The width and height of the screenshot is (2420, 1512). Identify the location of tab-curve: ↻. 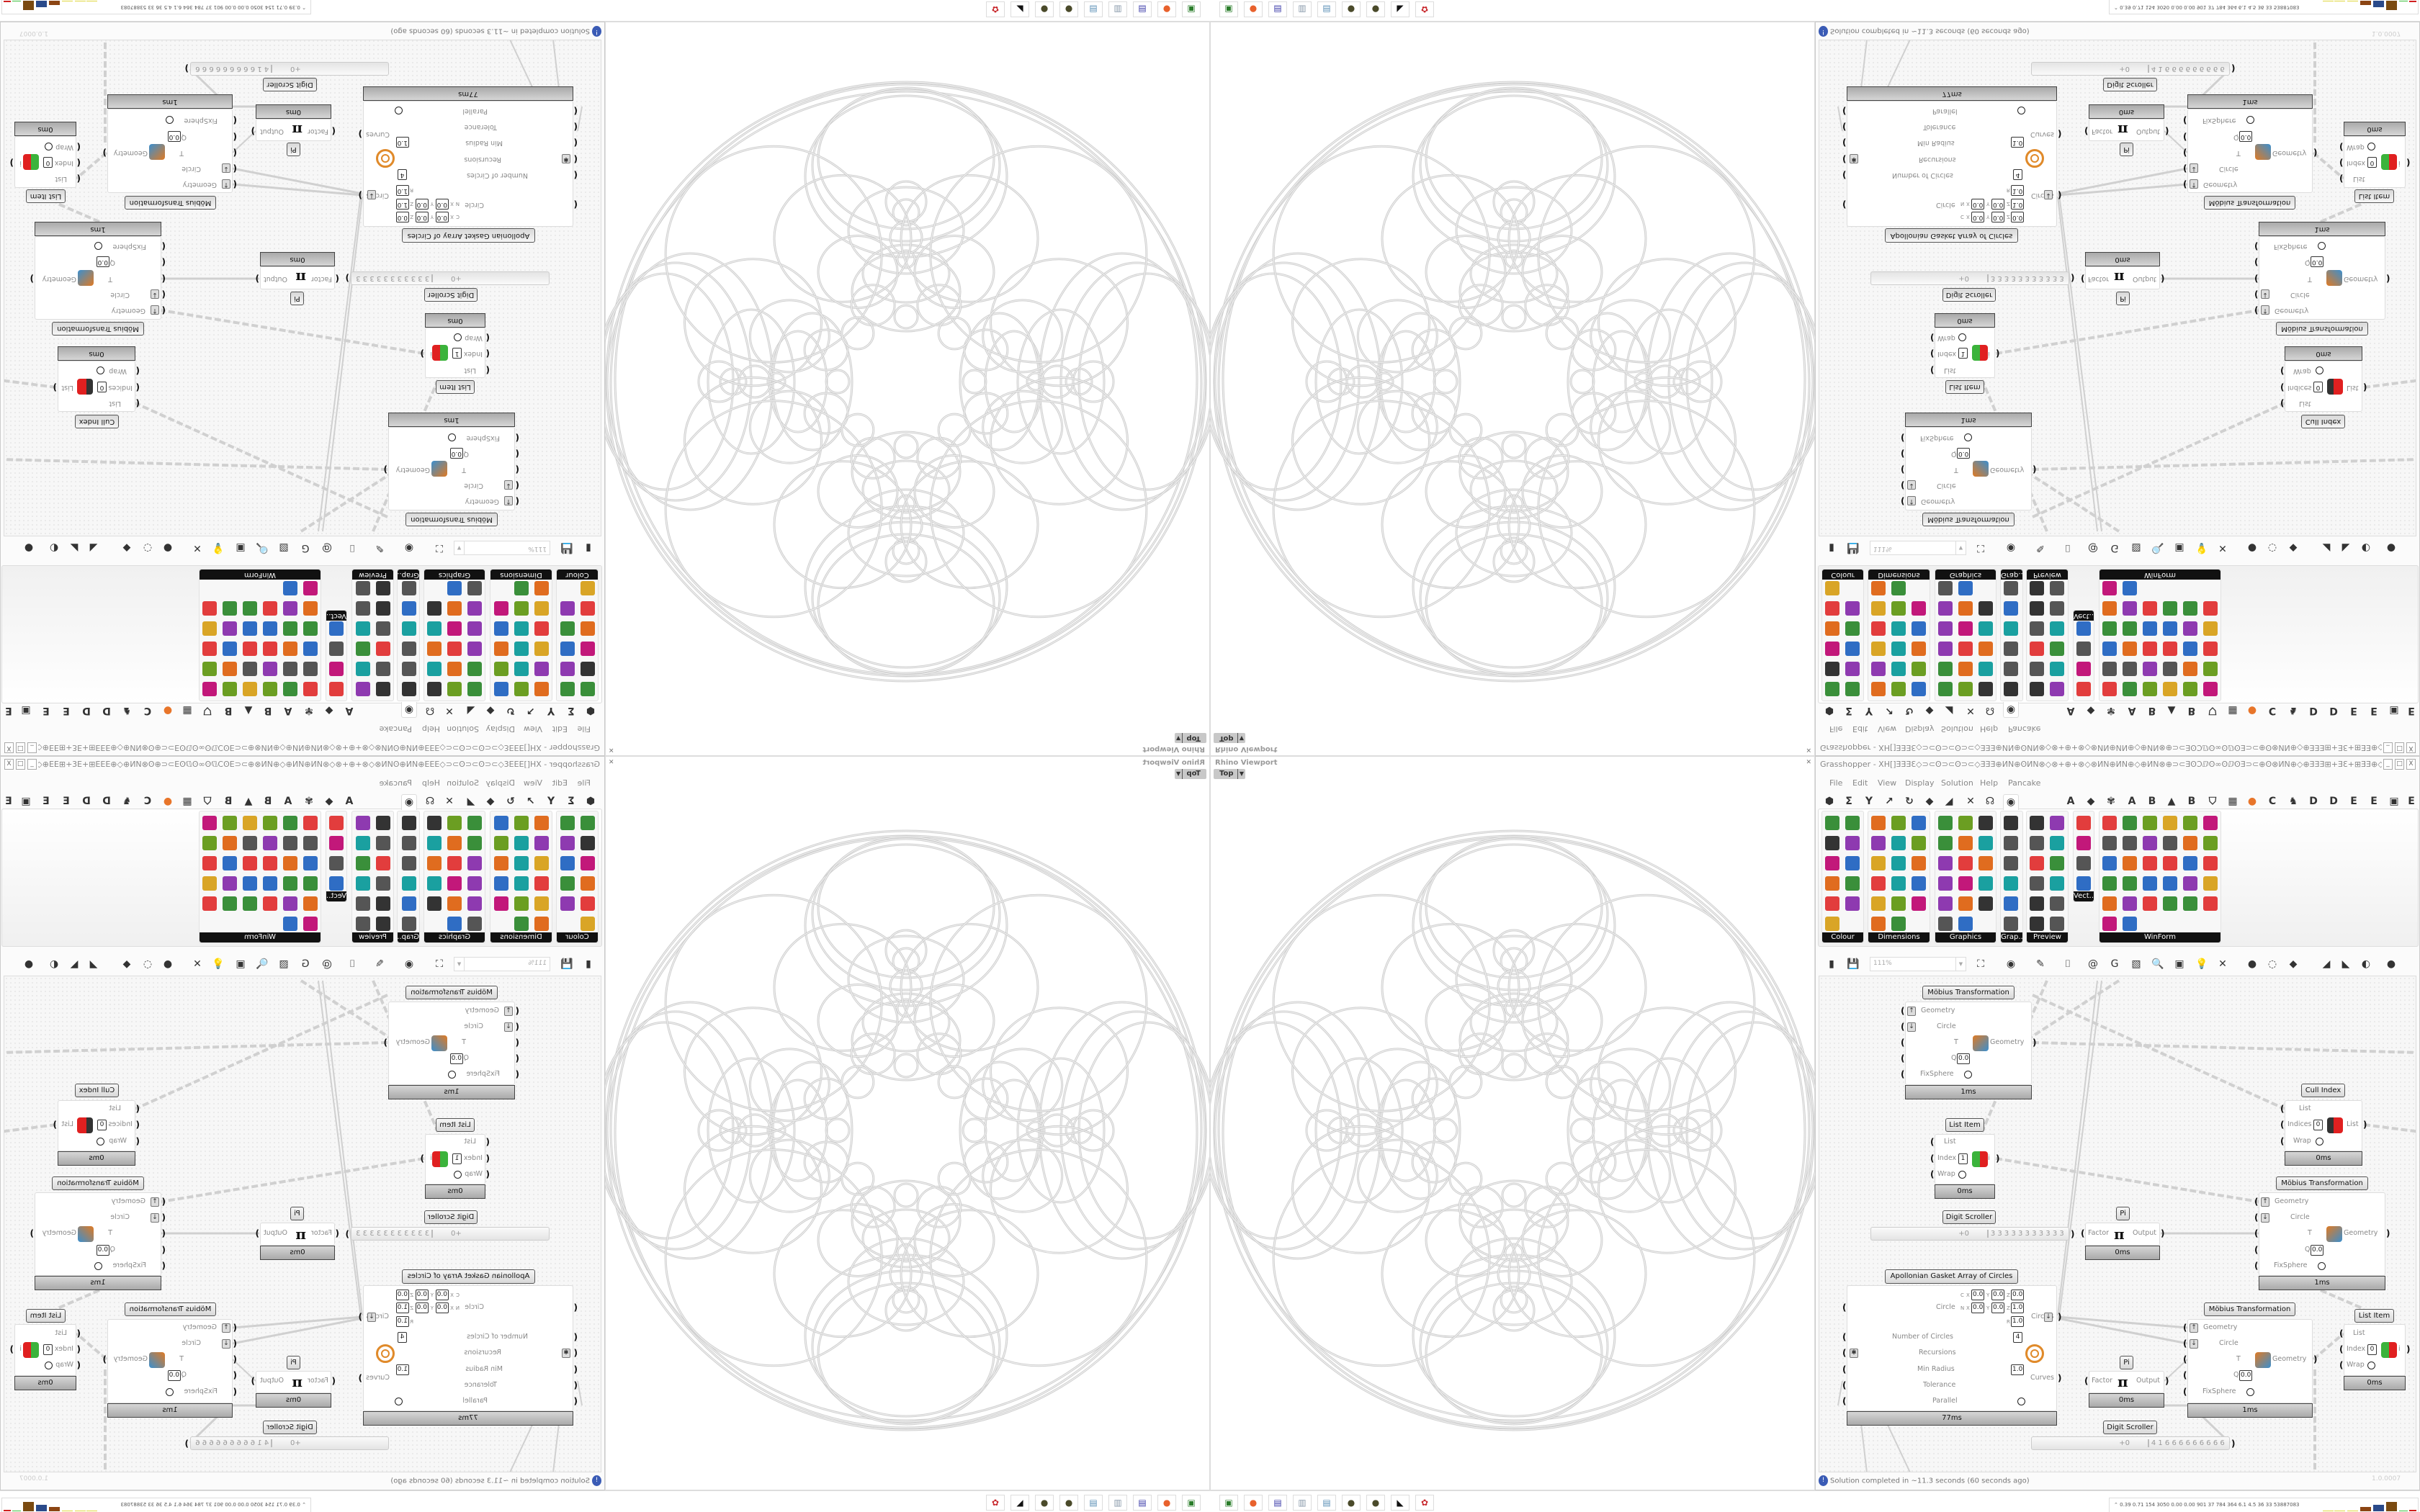
(1909, 710).